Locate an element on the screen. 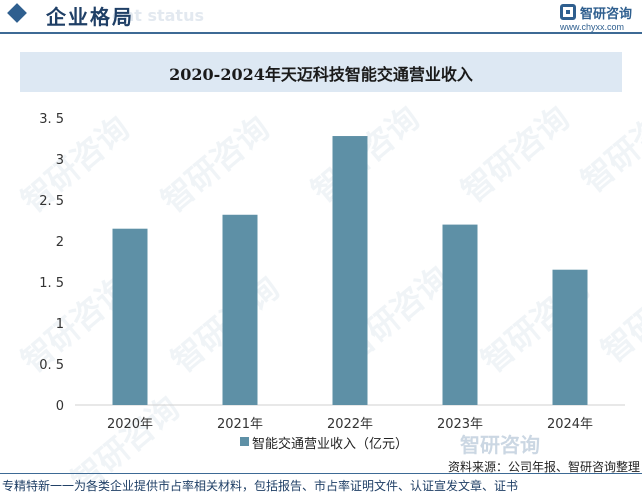 Image resolution: width=642 pixels, height=493 pixels. y-tick-label: 0. 5 is located at coordinates (51, 365).